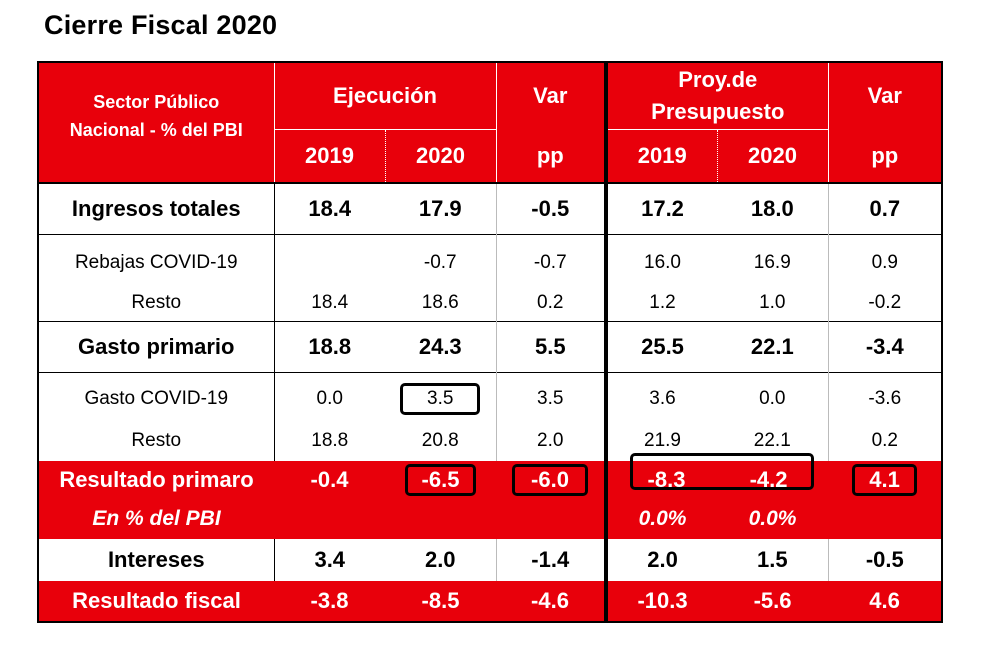 This screenshot has width=985, height=647. Describe the element at coordinates (716, 96) in the screenshot. I see `header-proyeccion: Proy.de Presupuesto` at that location.